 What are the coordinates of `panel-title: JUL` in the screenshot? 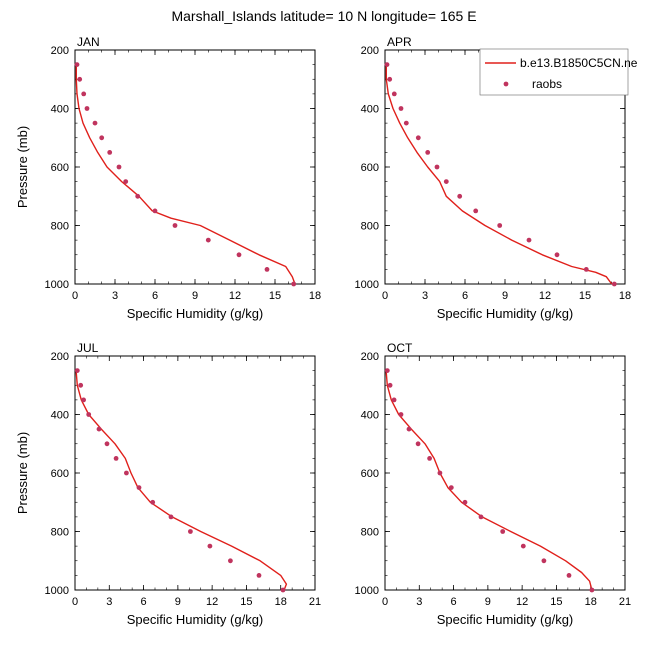 It's located at (88, 348).